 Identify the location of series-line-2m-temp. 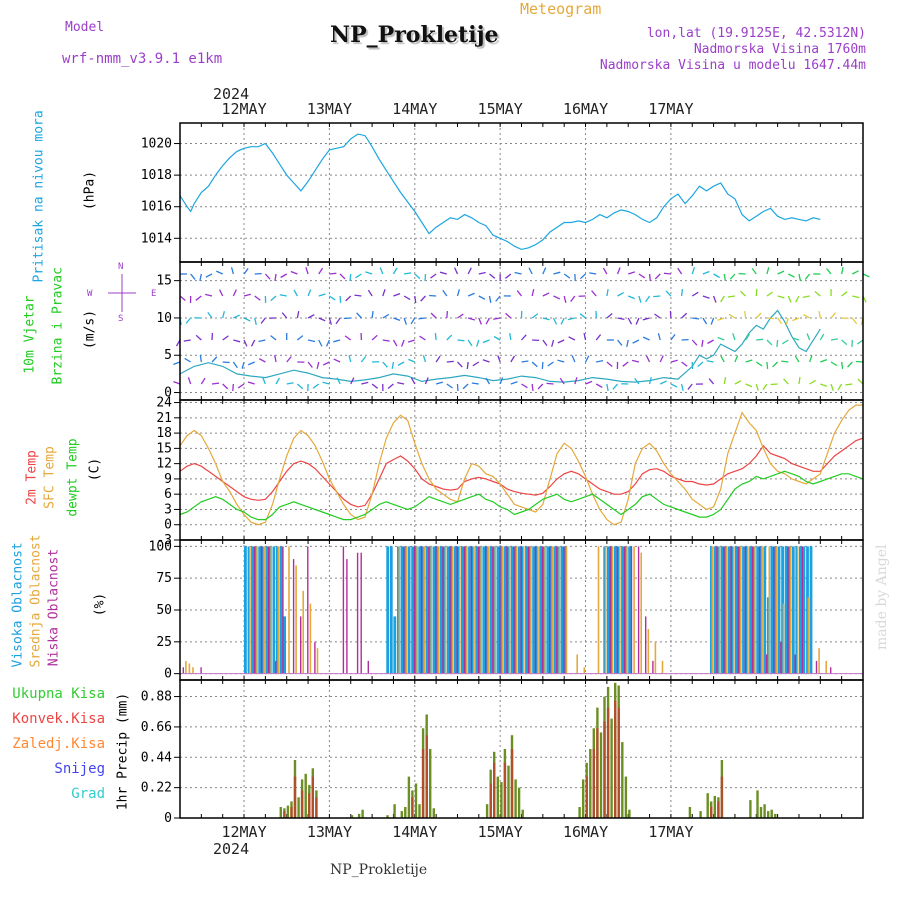
(521, 472).